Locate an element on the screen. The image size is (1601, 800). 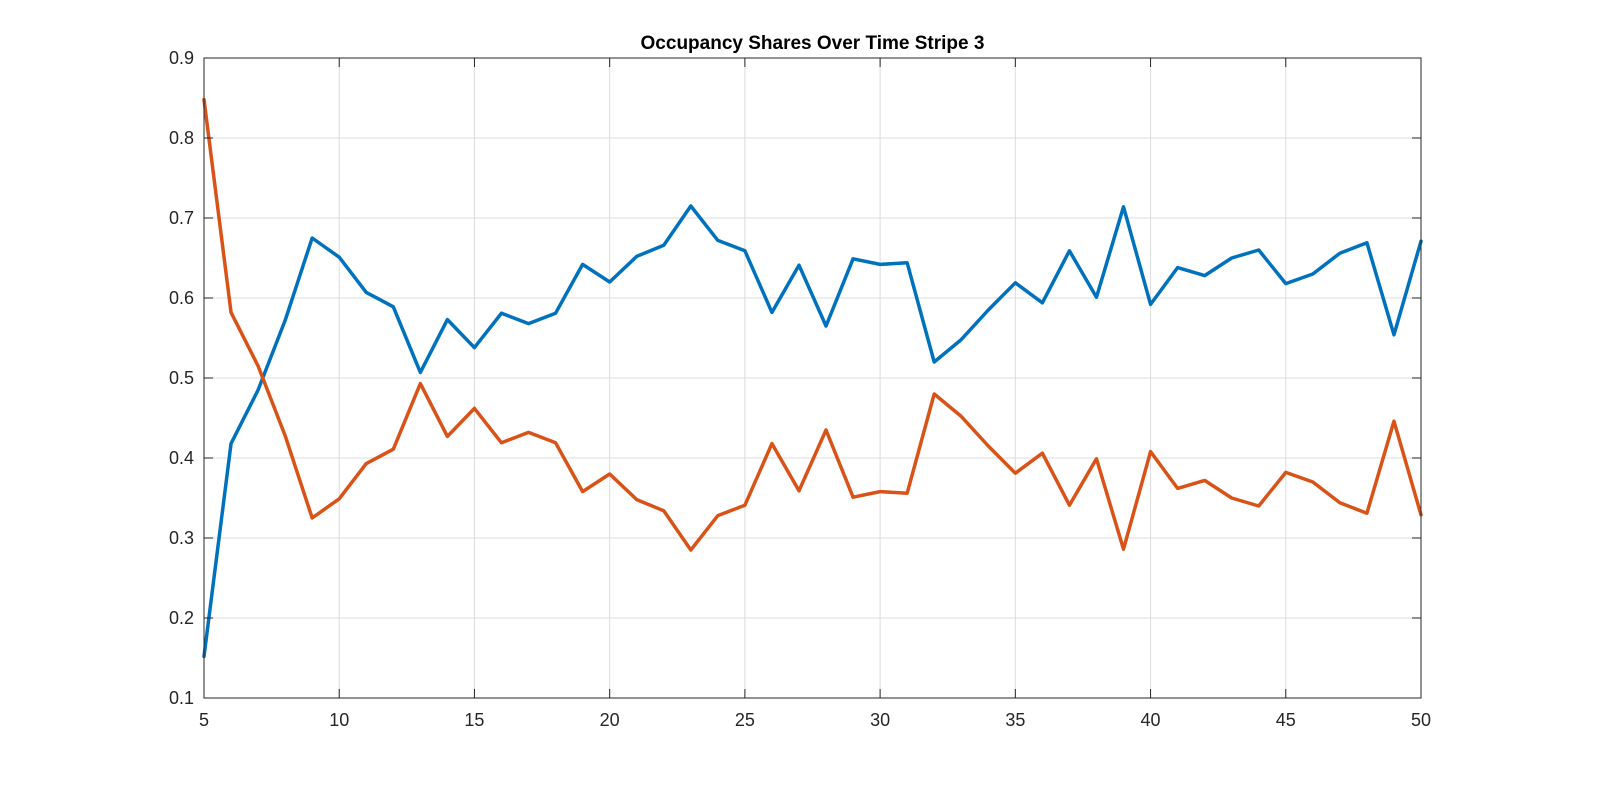
x-tick-label: 5 is located at coordinates (204, 720).